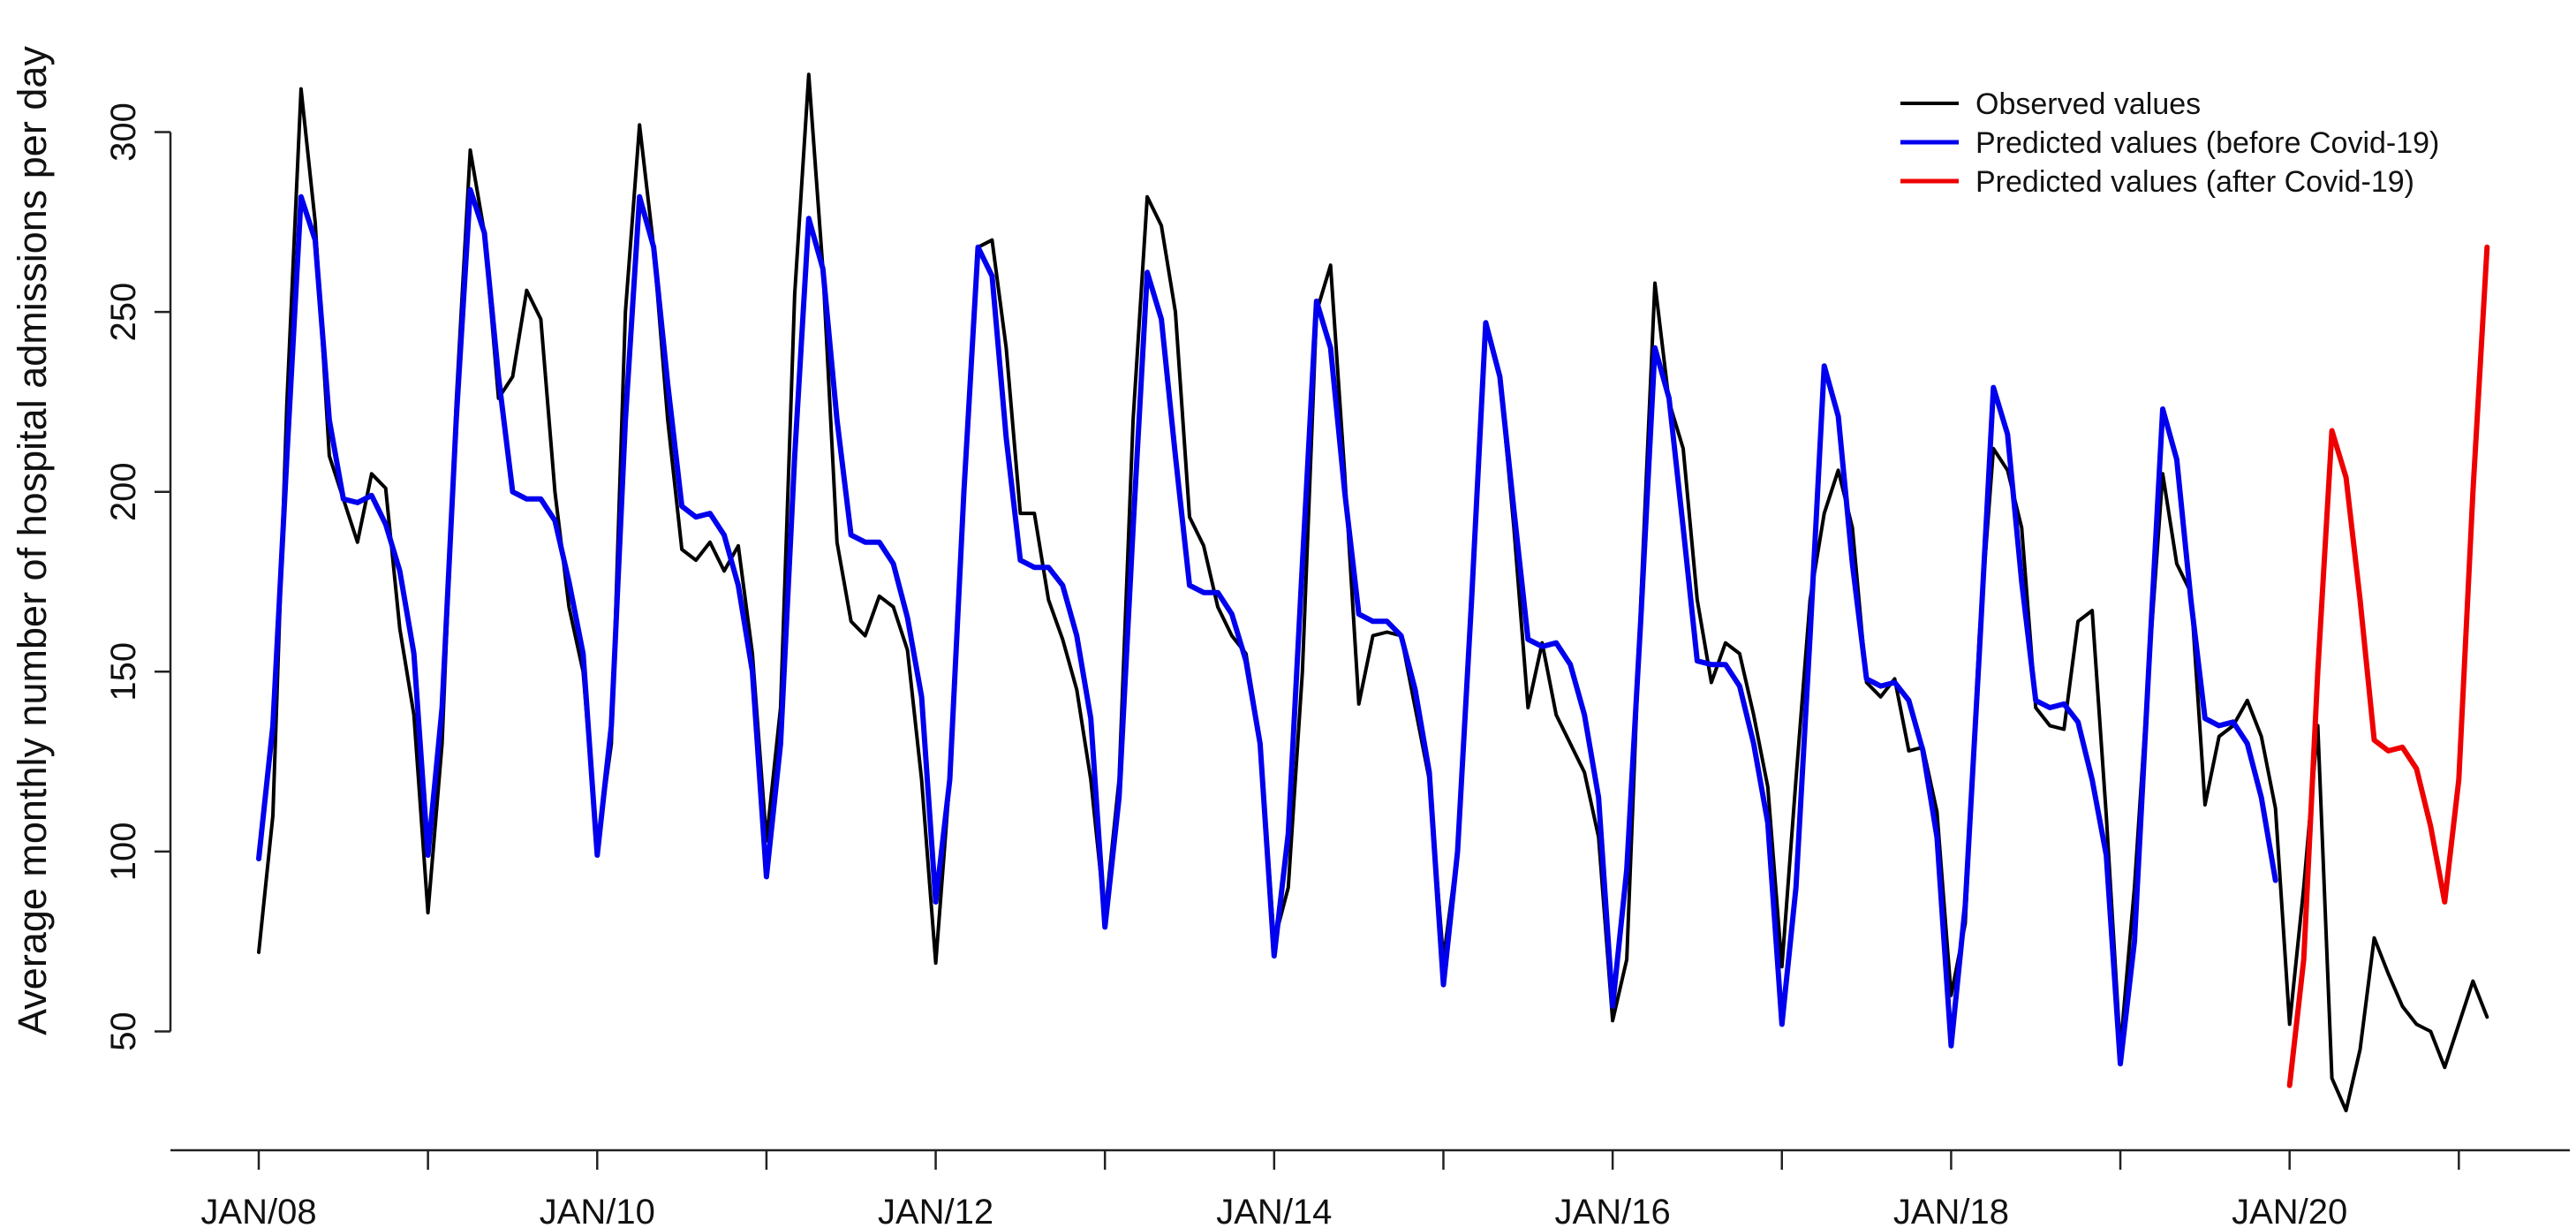  I want to click on x-tick-label: JAN/10, so click(597, 1210).